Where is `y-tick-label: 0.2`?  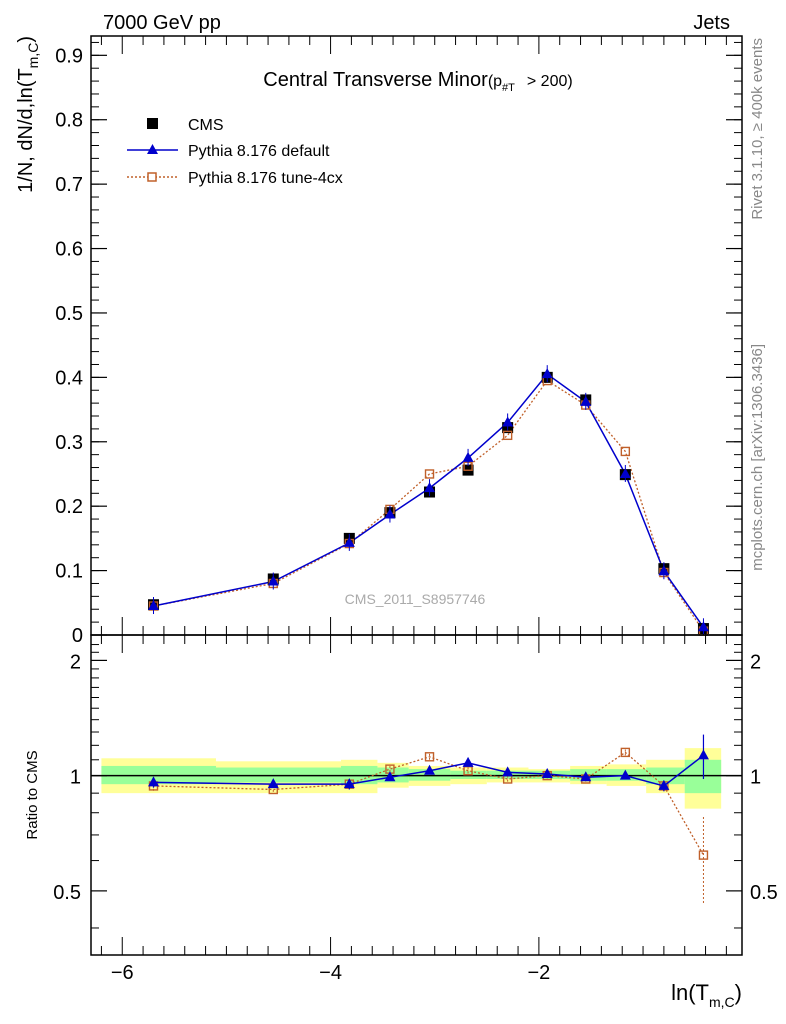 y-tick-label: 0.2 is located at coordinates (69, 507).